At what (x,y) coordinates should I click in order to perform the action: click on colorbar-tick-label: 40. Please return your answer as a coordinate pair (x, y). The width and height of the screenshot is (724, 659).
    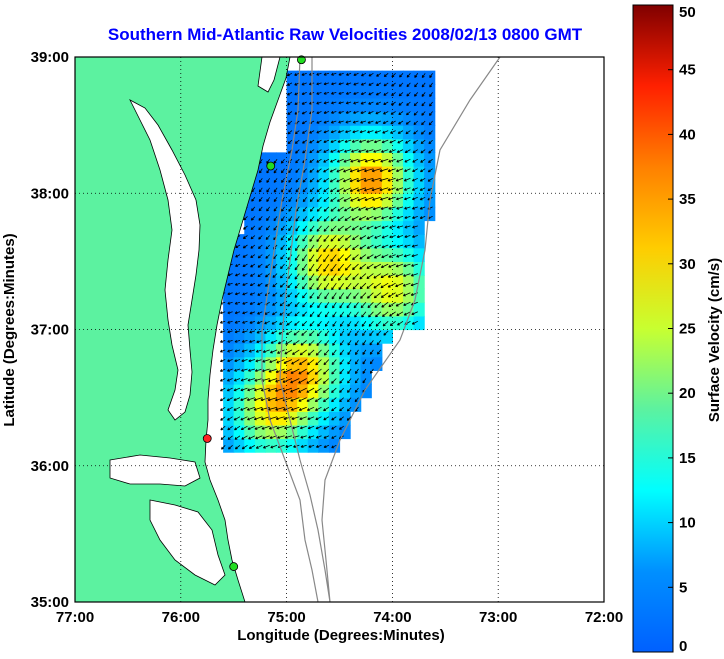
    Looking at the image, I should click on (687, 134).